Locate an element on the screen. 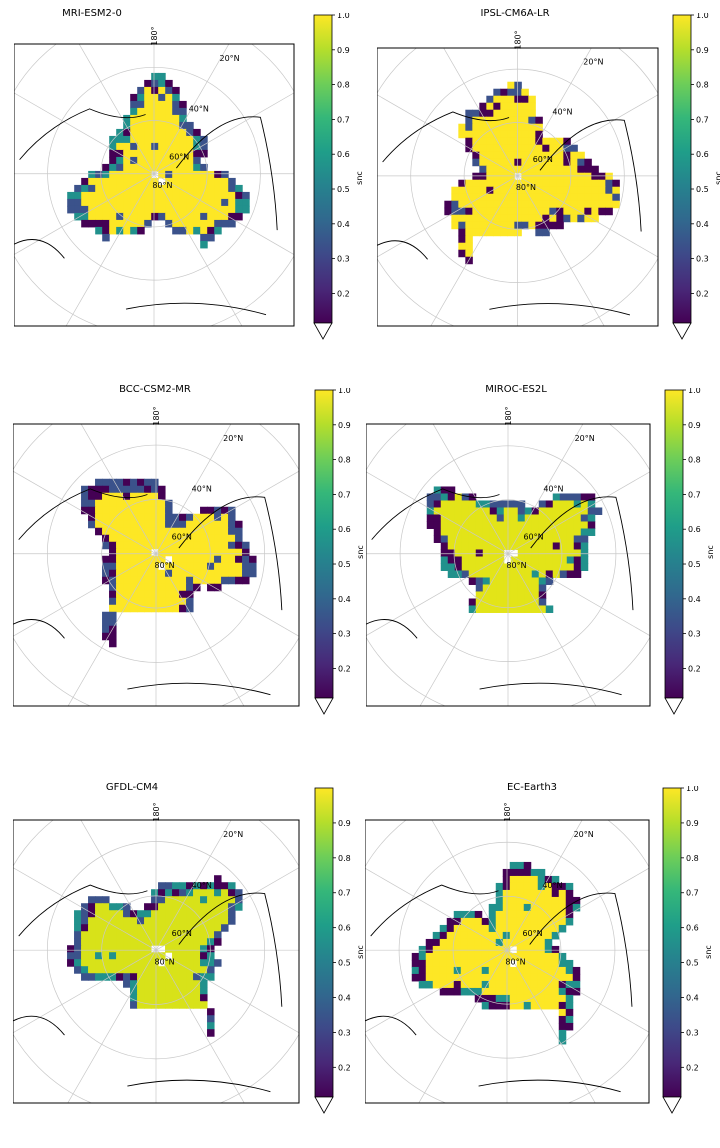 This screenshot has height=1148, width=720. panel-title: BCC-CSM2-MR is located at coordinates (155, 389).